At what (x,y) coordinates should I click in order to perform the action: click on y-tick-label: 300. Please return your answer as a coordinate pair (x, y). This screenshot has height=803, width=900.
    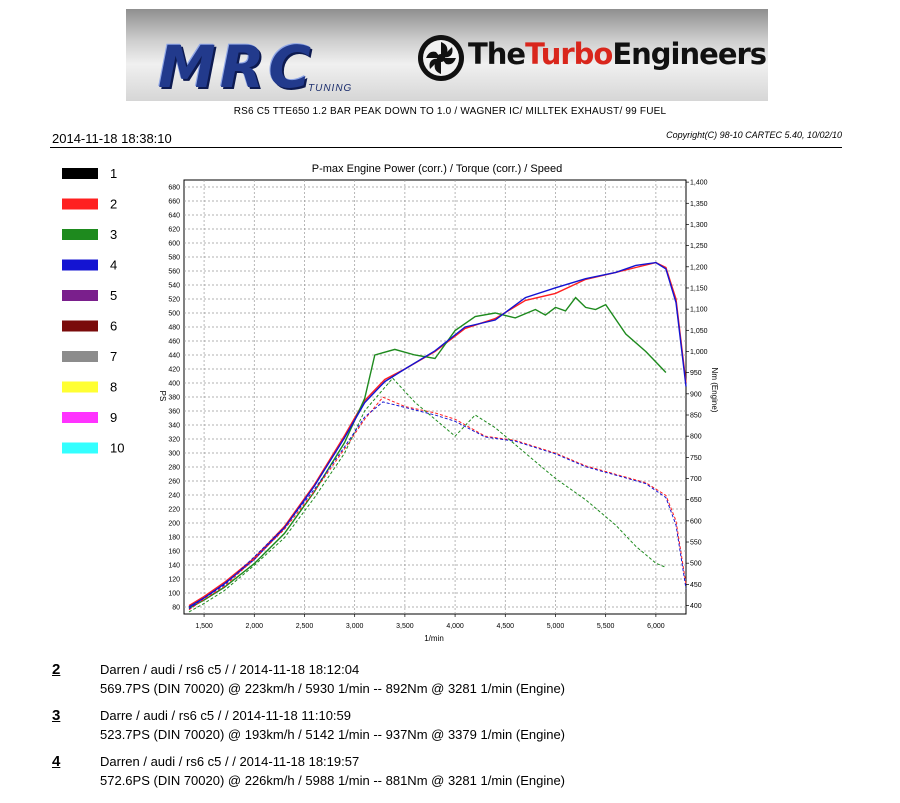
    Looking at the image, I should click on (174, 454).